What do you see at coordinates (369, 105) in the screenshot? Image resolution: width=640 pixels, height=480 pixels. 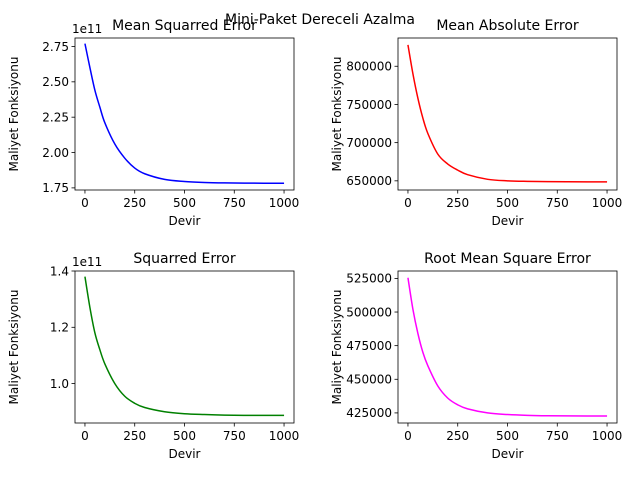 I see `y-tick-label: 750000` at bounding box center [369, 105].